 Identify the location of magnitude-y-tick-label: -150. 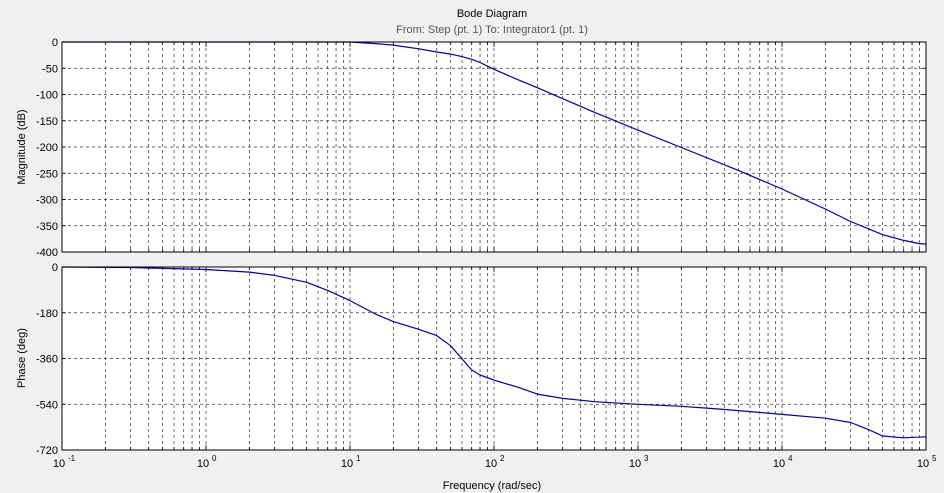
(47, 122).